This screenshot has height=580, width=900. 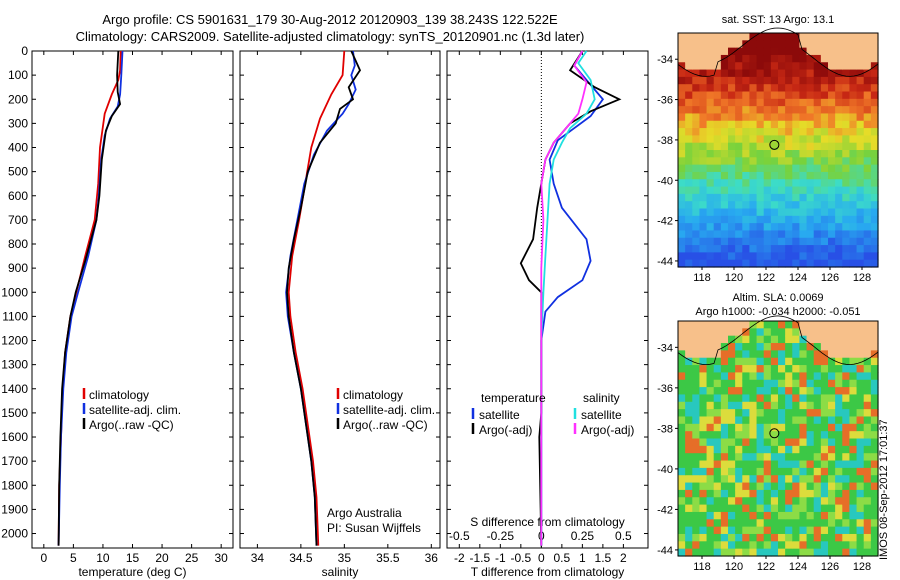 What do you see at coordinates (388, 558) in the screenshot?
I see `sal-xtick-label: 35.5` at bounding box center [388, 558].